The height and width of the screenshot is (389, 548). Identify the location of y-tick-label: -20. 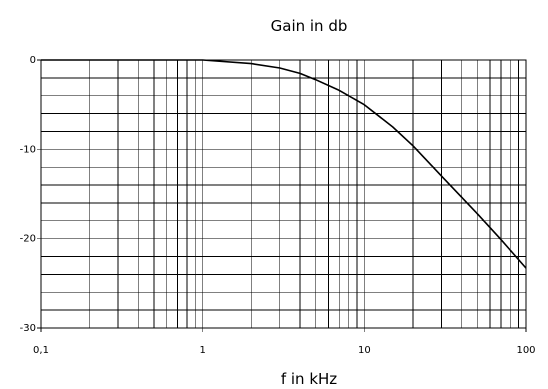
(28, 239).